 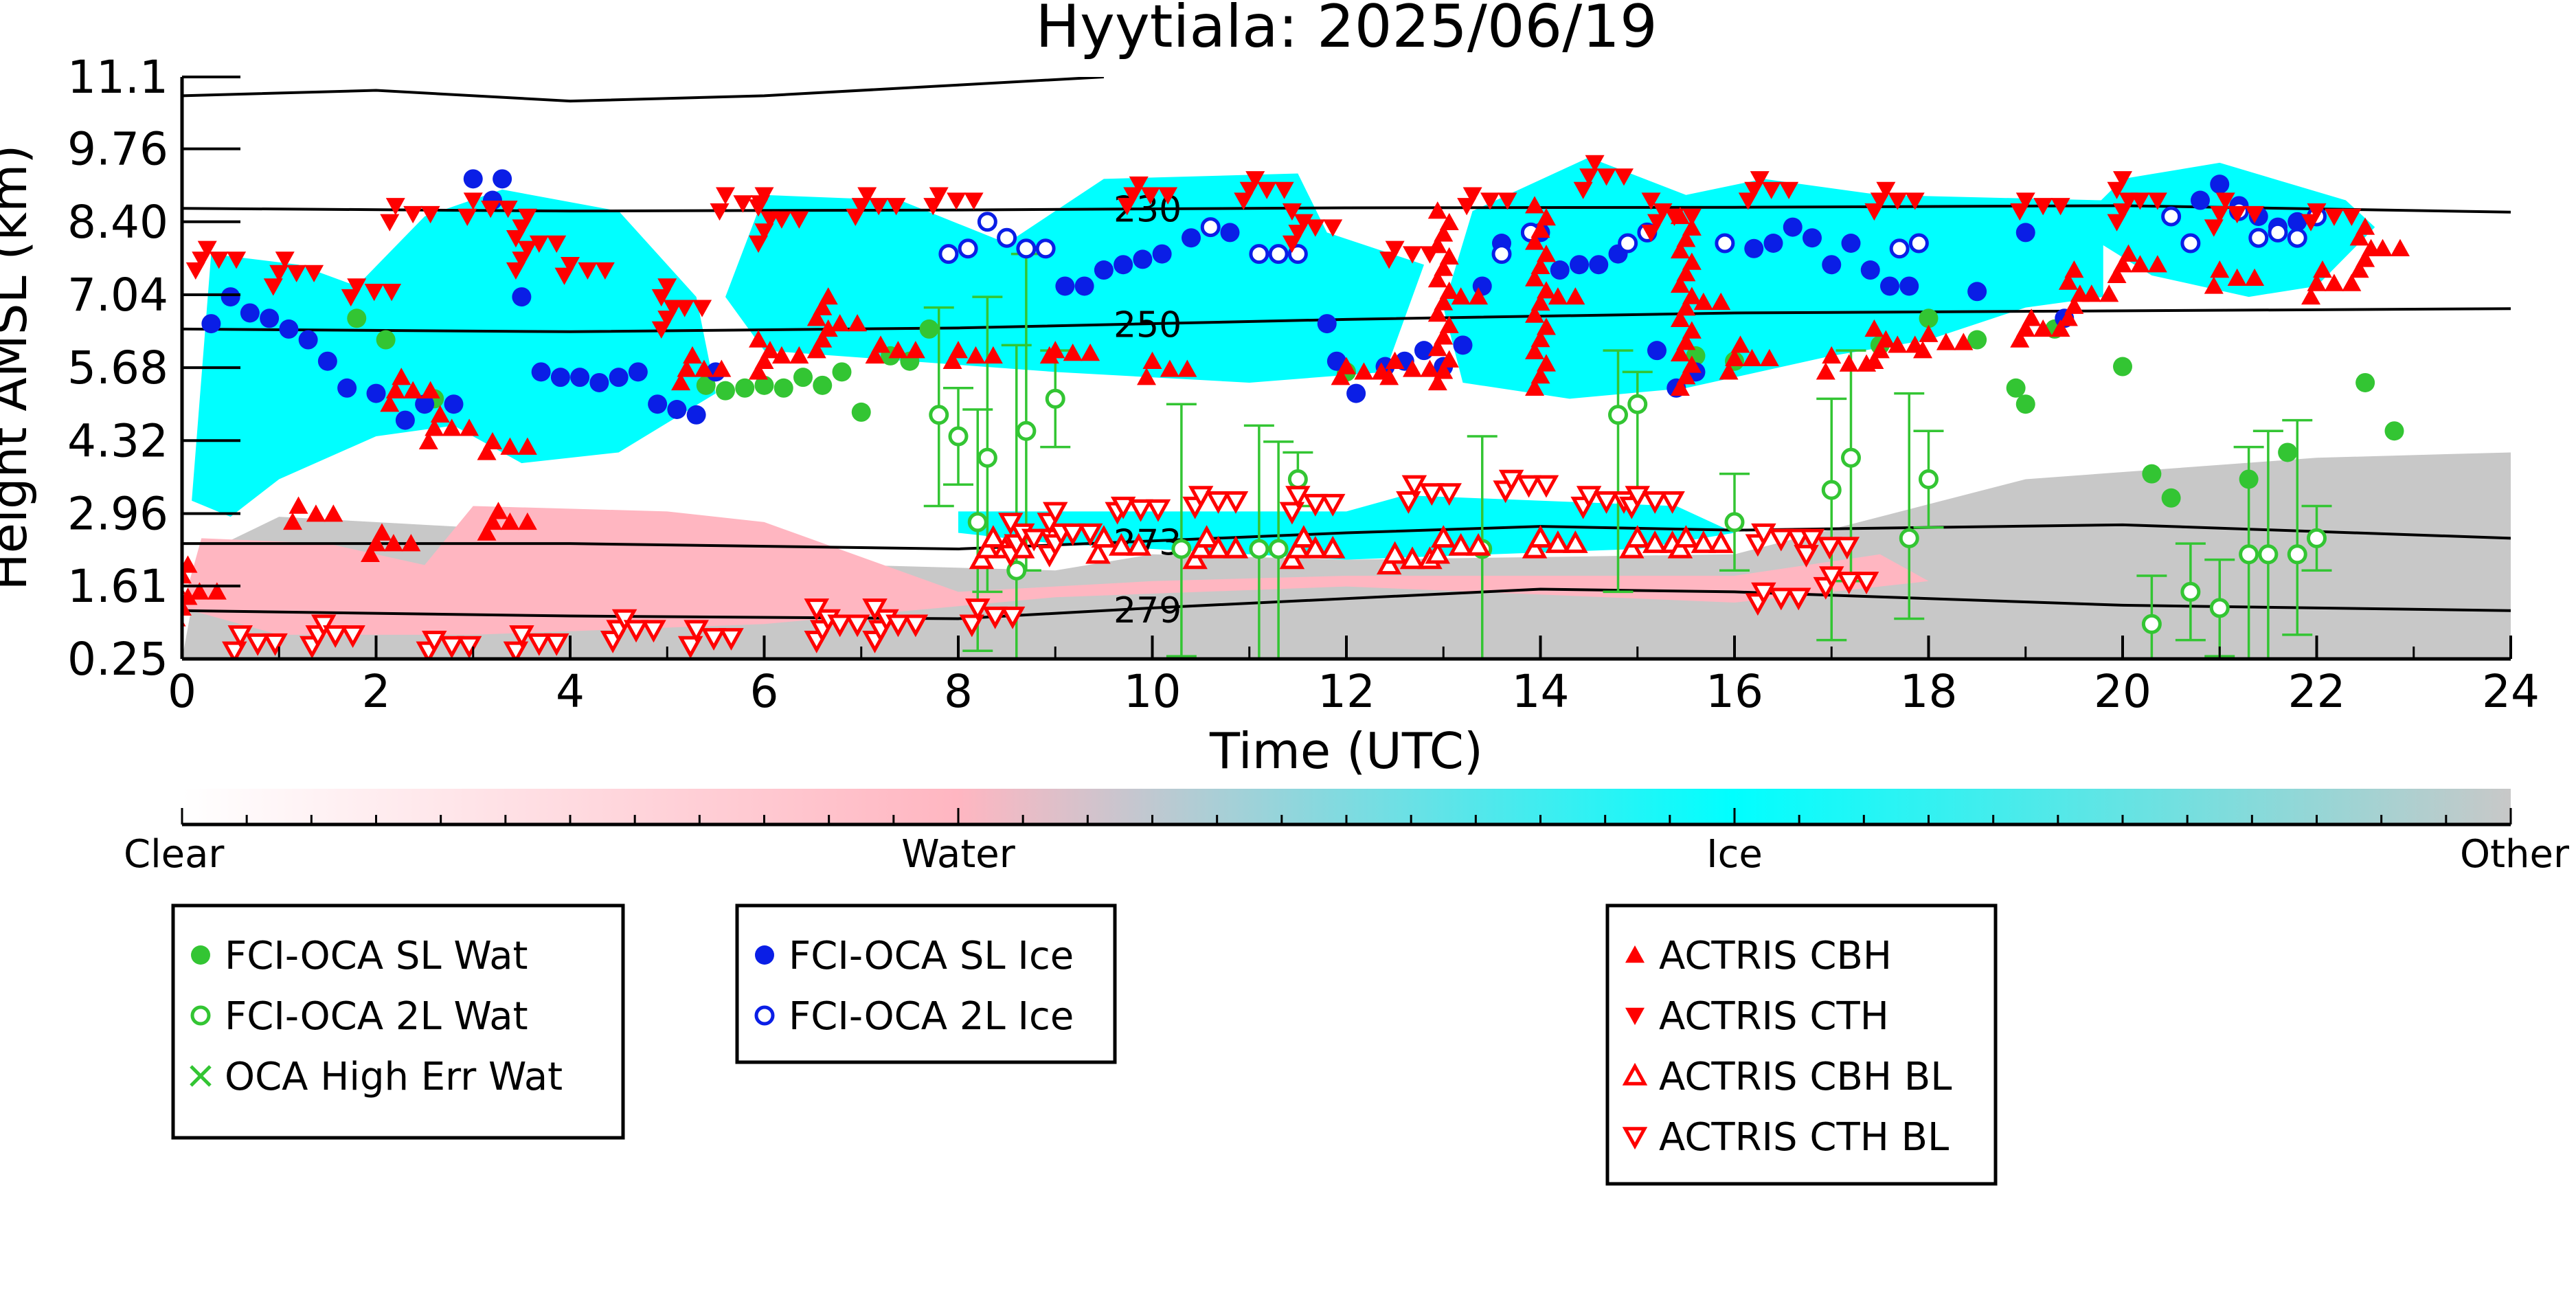 I want to click on isotherm-label-279: 279, so click(x=1148, y=610).